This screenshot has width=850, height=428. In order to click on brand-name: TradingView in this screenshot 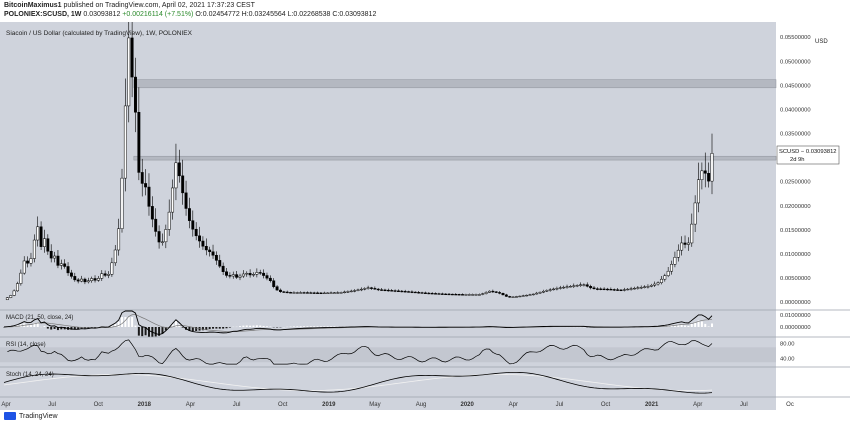, I will do `click(38, 416)`.